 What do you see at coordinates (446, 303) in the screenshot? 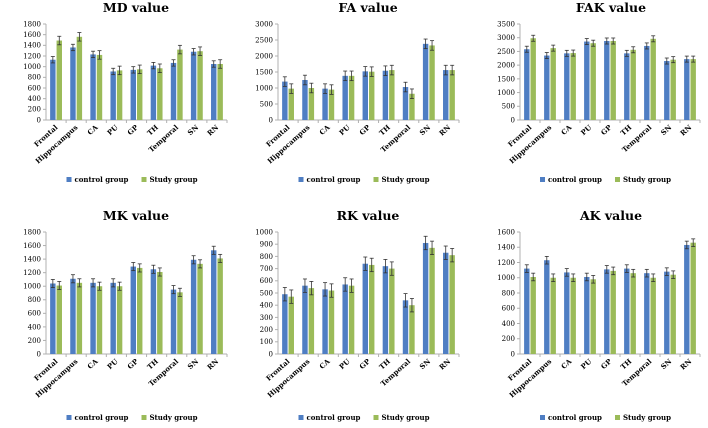
I see `control-bar-rn` at bounding box center [446, 303].